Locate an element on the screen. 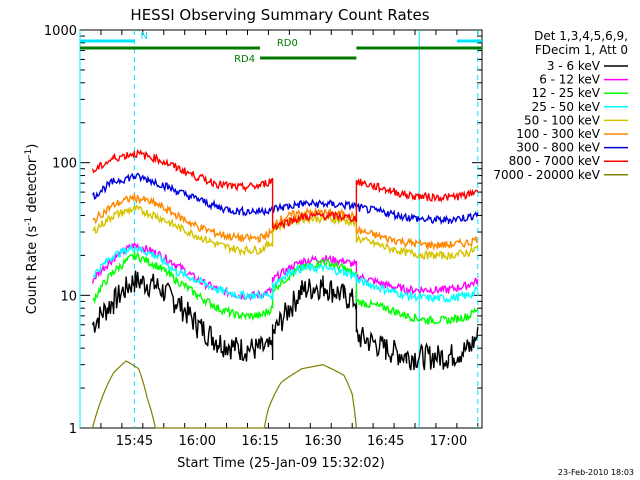  x-axis-label: Start Time (25-Jan-09 15:32:02) is located at coordinates (281, 463).